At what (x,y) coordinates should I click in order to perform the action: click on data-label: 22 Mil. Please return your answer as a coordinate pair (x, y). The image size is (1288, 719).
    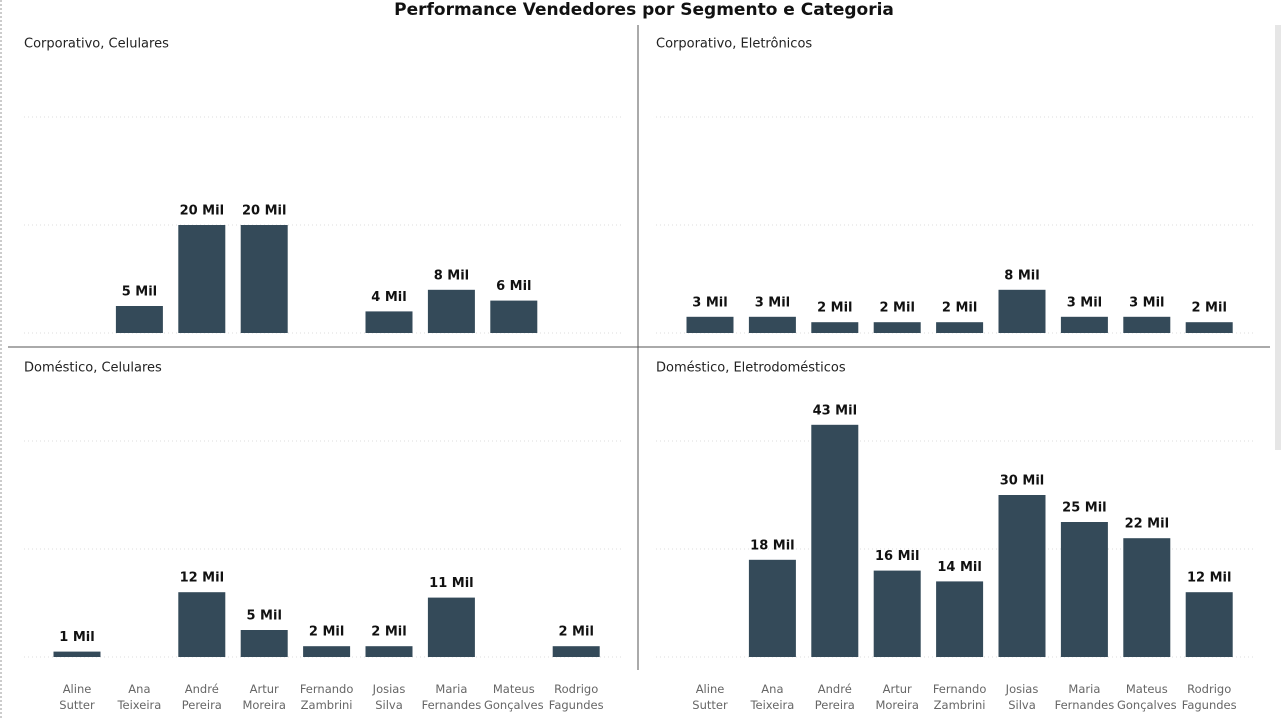
    Looking at the image, I should click on (1147, 524).